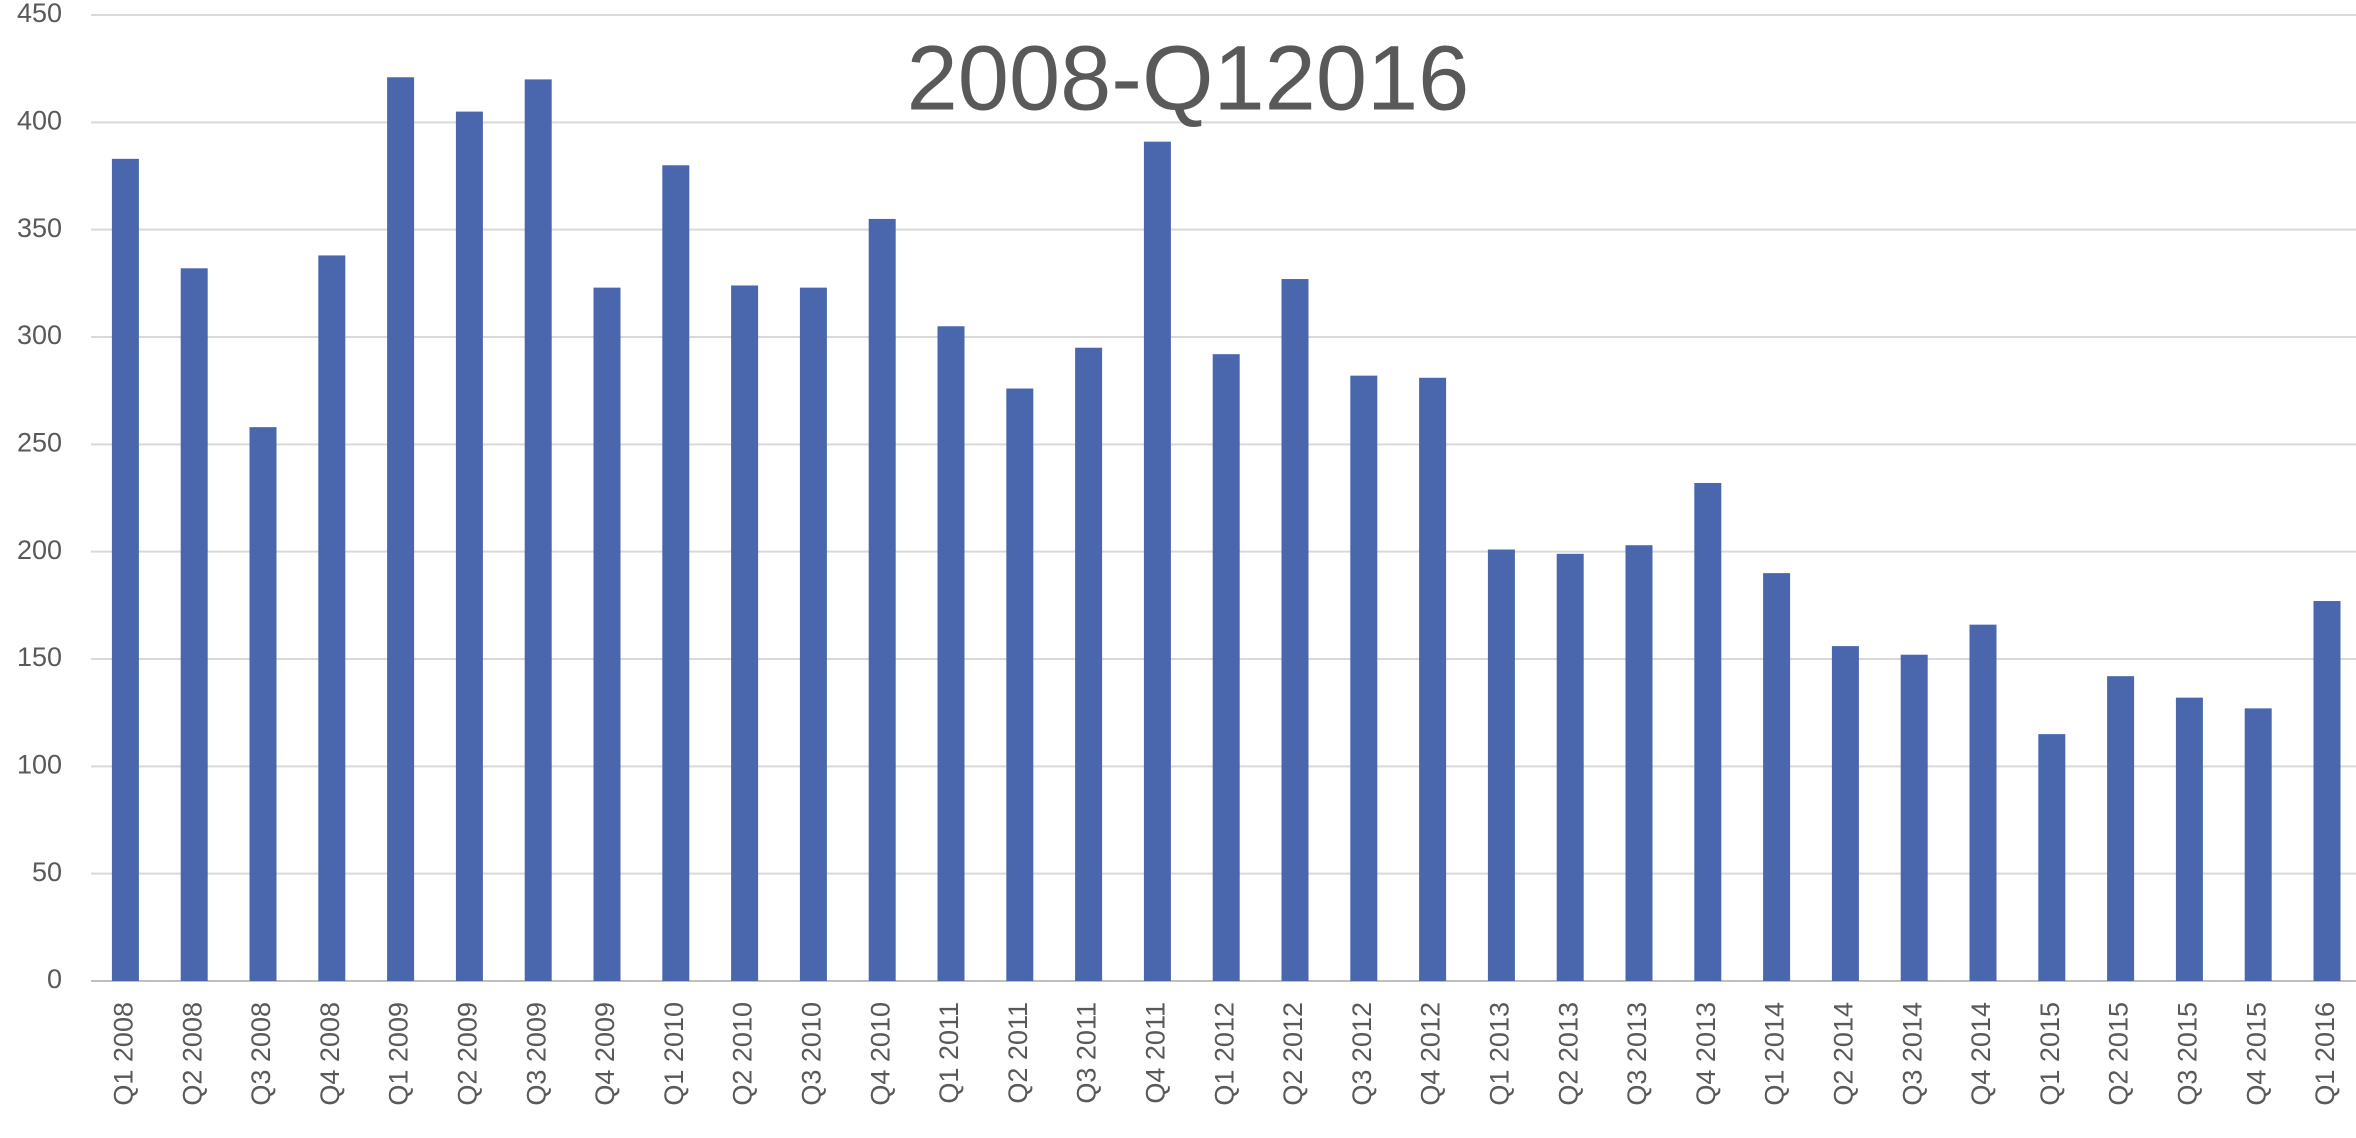 The height and width of the screenshot is (1138, 2356). I want to click on x-tick-label: Q4 2015, so click(2256, 1054).